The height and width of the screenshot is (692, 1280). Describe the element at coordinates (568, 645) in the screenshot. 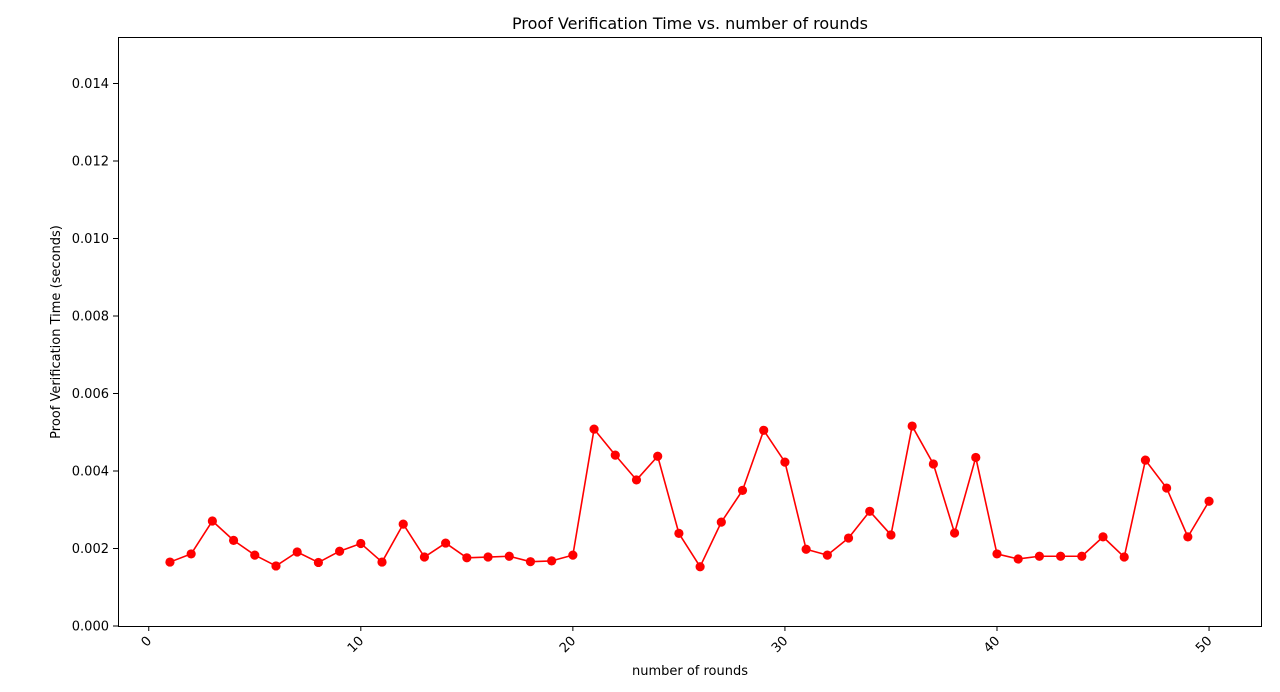

I see `x-tick-label: 20` at that location.